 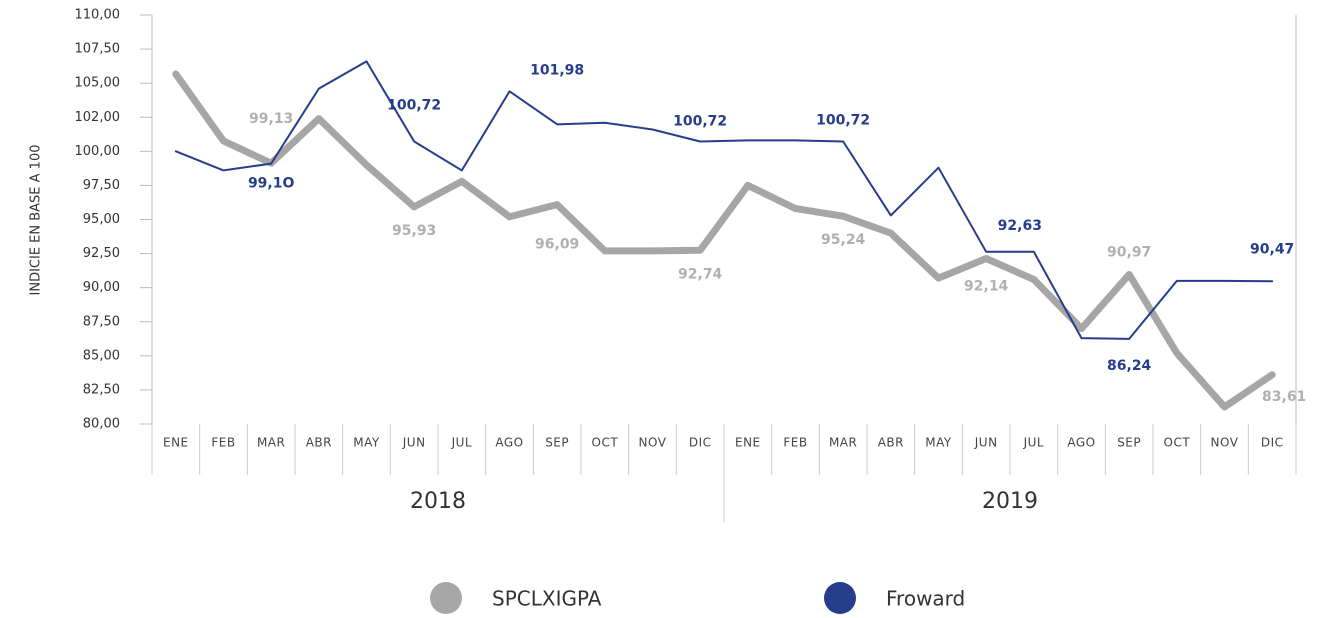 What do you see at coordinates (1284, 397) in the screenshot?
I see `value-label: 83,61` at bounding box center [1284, 397].